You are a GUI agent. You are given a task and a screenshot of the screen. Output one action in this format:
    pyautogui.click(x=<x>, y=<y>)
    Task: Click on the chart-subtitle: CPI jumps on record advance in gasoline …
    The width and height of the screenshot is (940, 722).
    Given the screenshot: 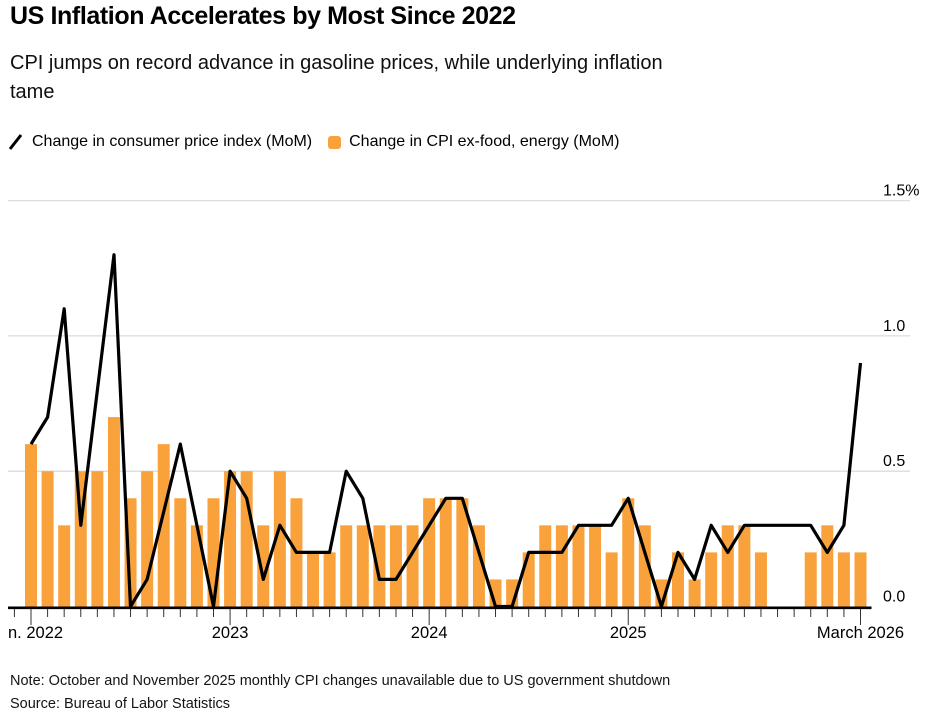 What is the action you would take?
    pyautogui.click(x=336, y=78)
    